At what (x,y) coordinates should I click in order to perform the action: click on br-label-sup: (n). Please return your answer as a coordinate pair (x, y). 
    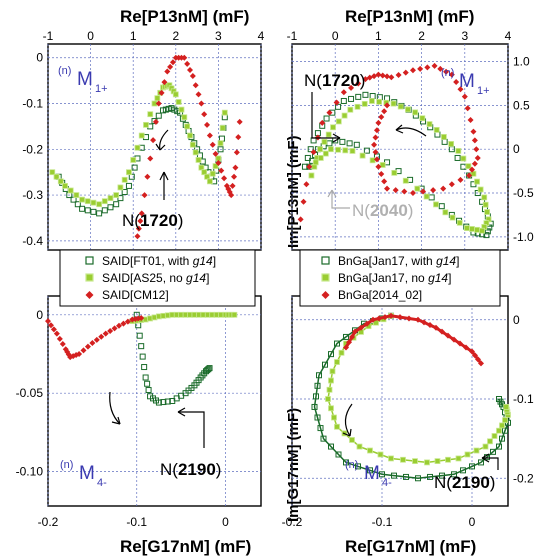
    Looking at the image, I should click on (351, 465).